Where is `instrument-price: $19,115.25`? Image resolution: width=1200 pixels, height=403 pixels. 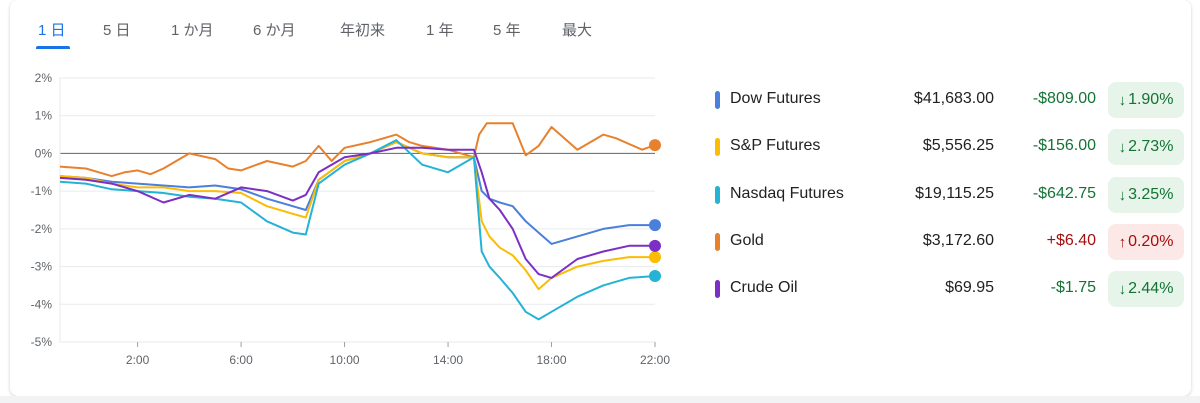 instrument-price: $19,115.25 is located at coordinates (954, 193).